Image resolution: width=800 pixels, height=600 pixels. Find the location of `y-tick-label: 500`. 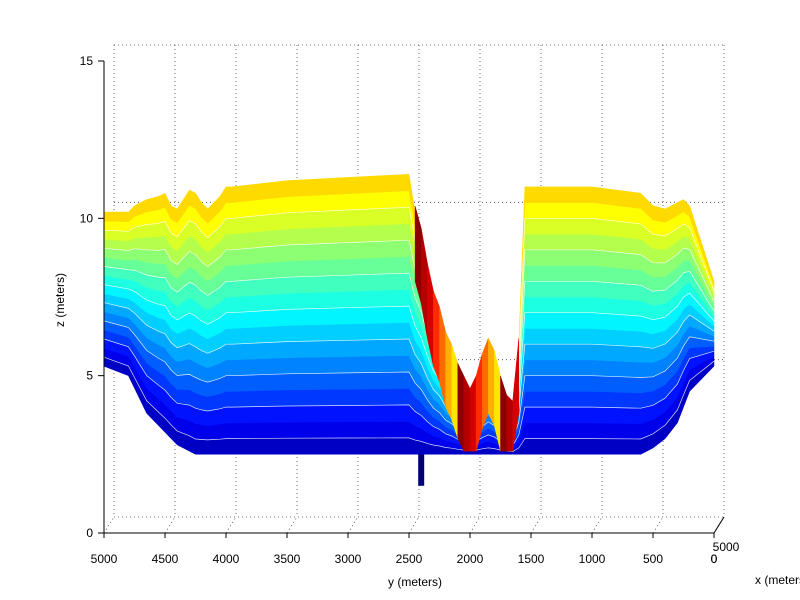

y-tick-label: 500 is located at coordinates (653, 559).